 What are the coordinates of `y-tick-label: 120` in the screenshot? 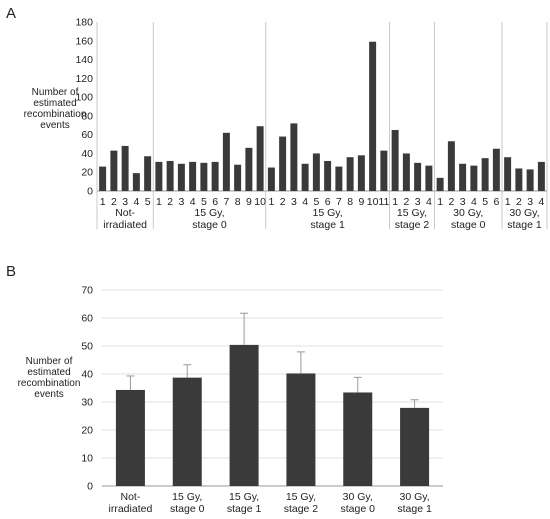 It's located at (84, 79).